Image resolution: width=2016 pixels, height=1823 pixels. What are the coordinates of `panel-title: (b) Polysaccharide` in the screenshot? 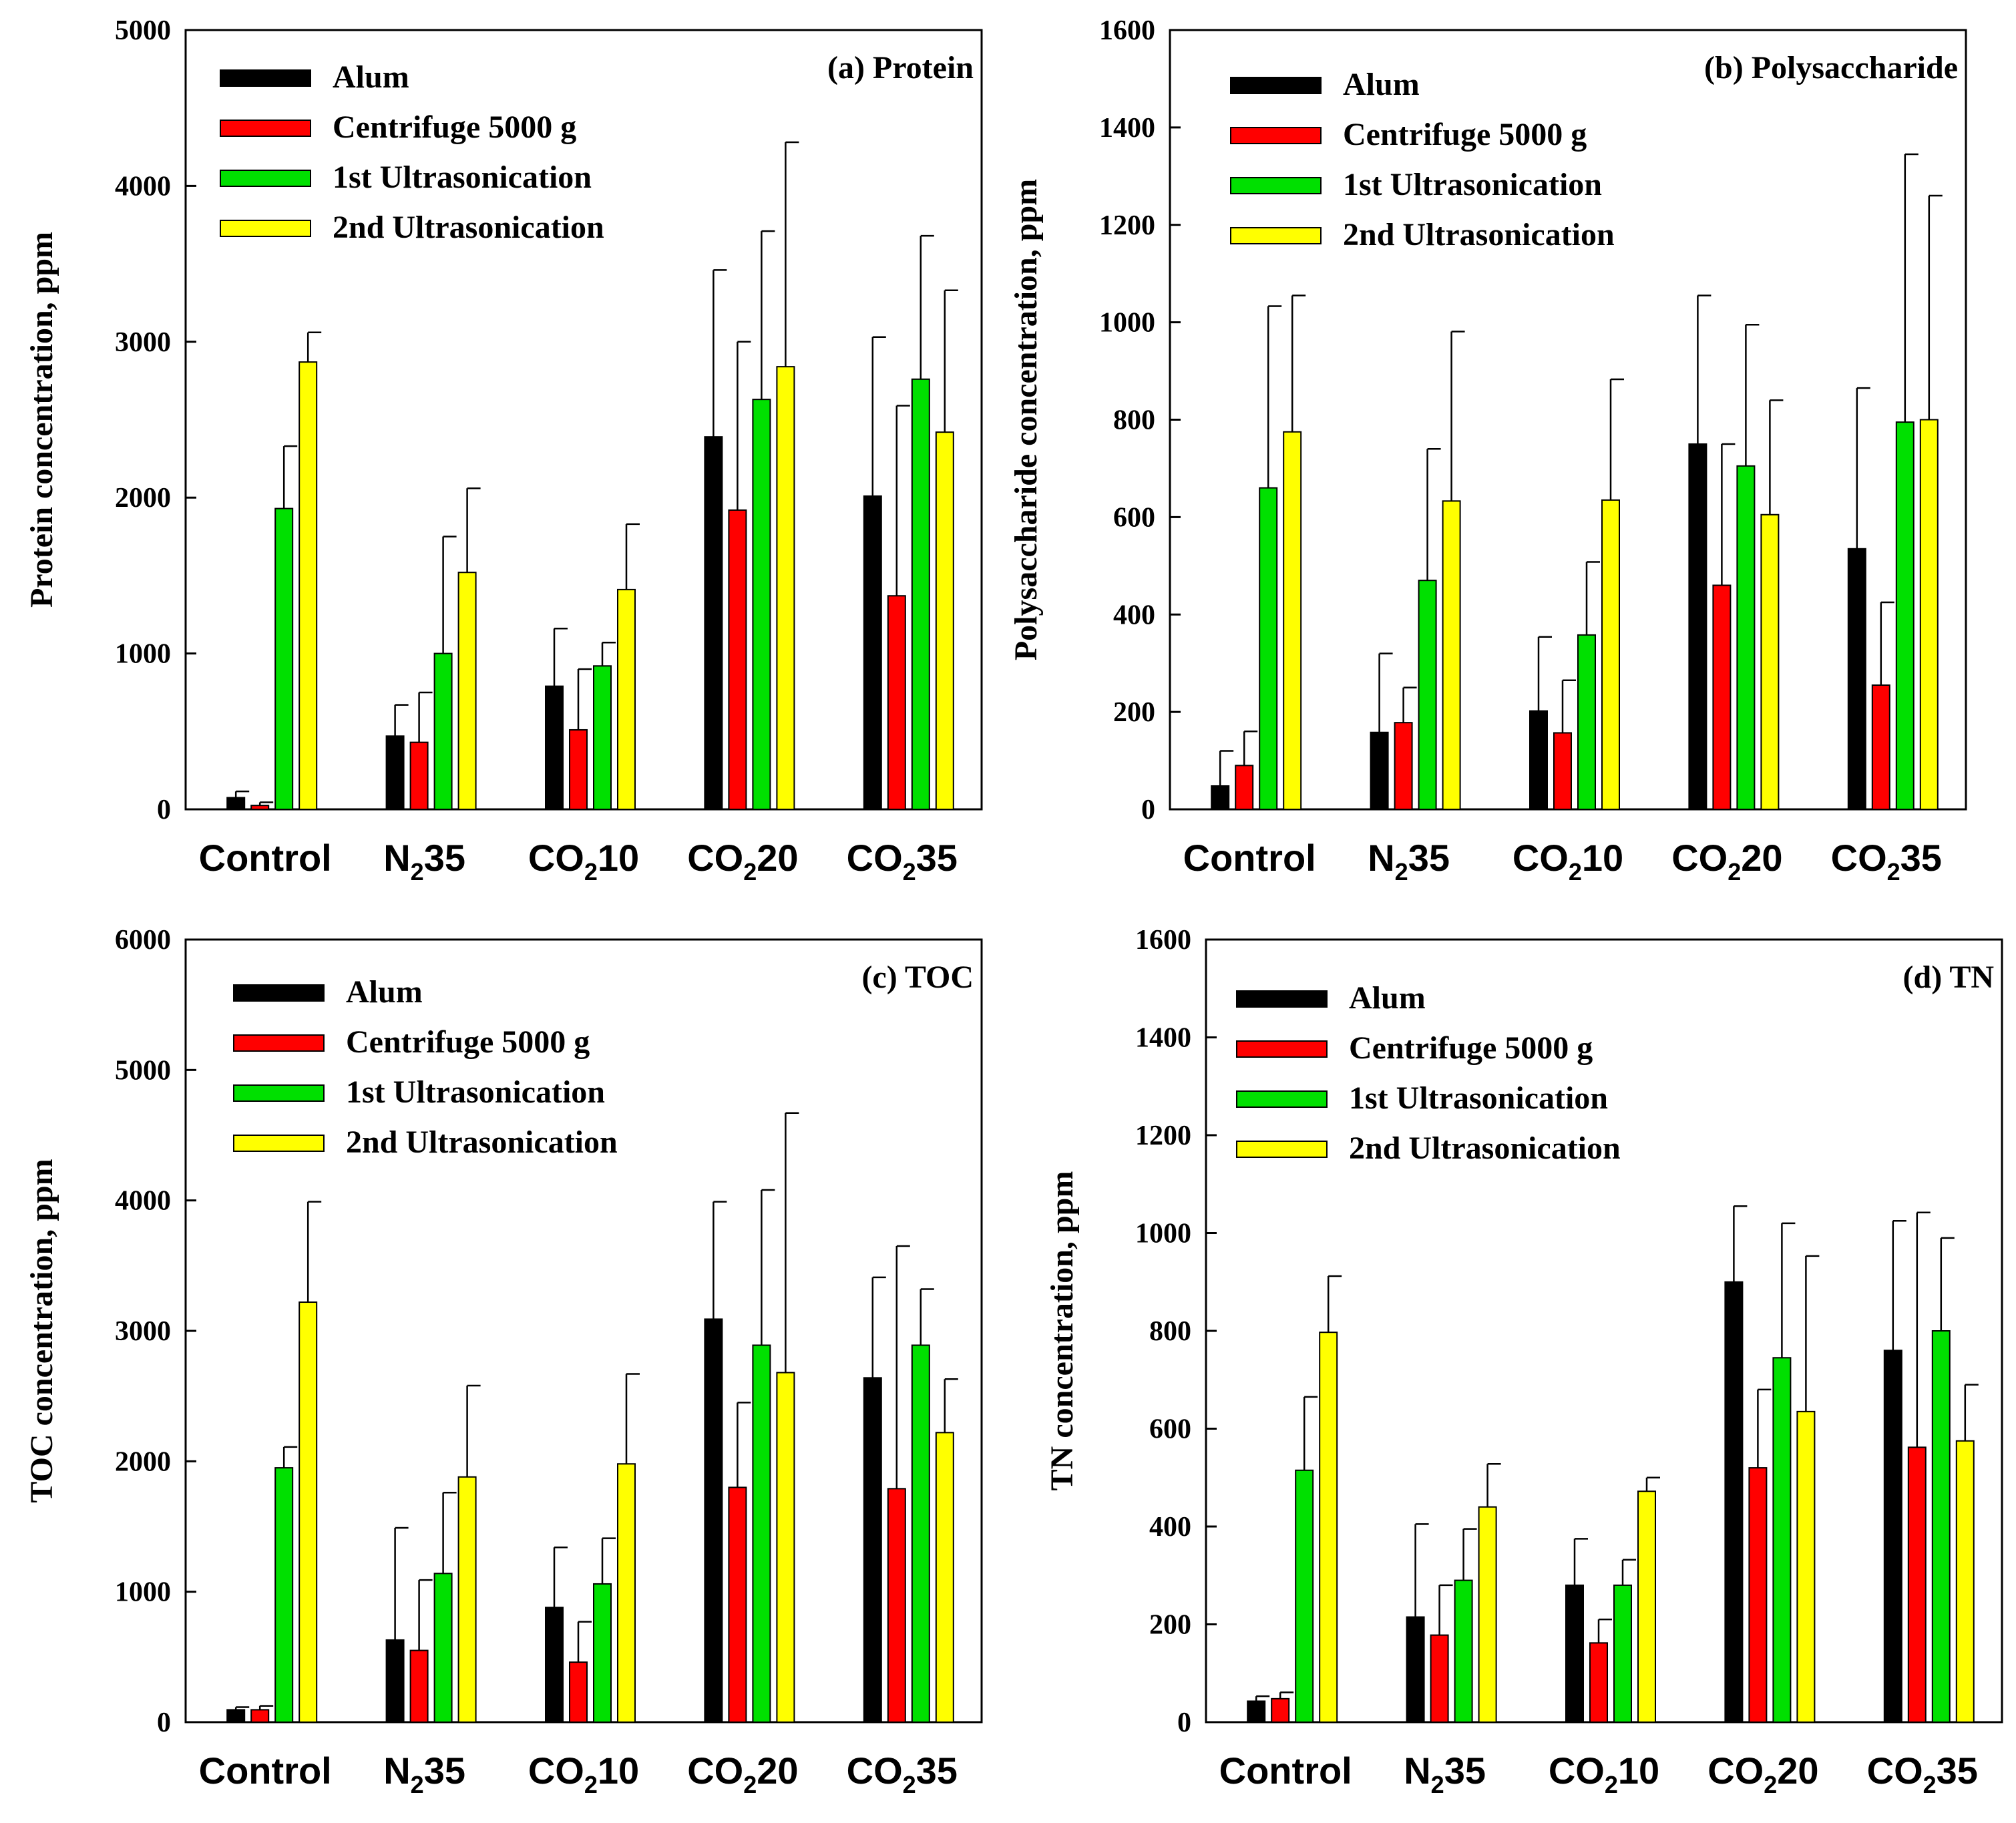 It's located at (1831, 67).